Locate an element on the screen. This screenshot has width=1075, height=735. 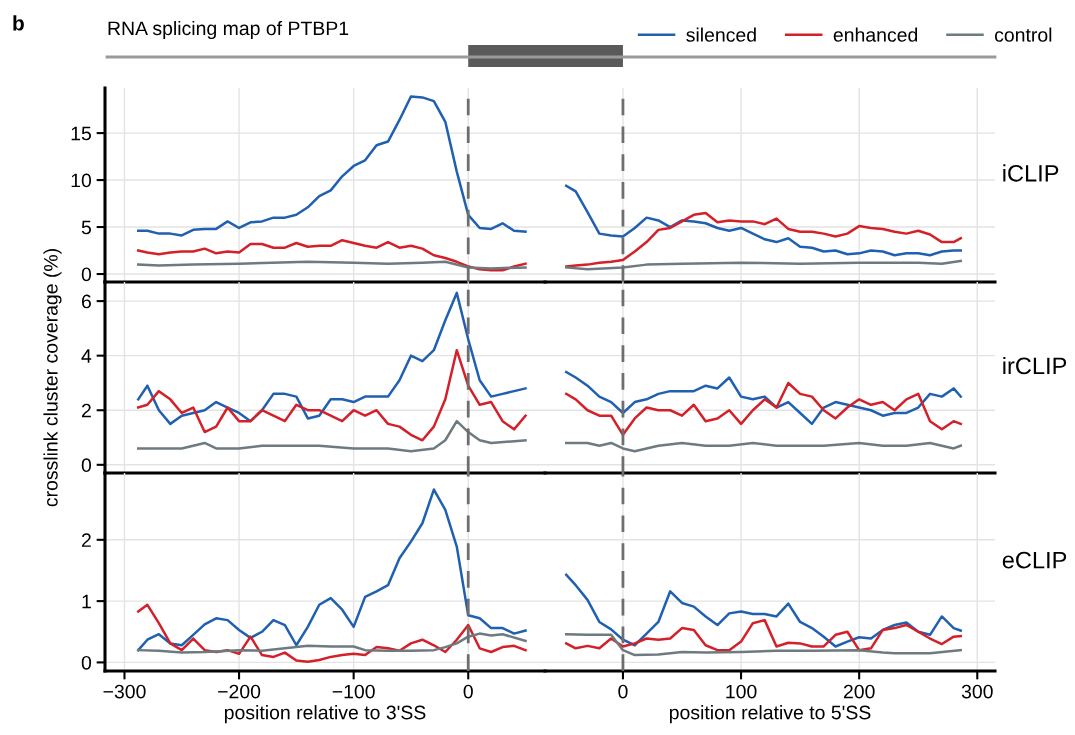
x-tick-label: −100 is located at coordinates (353, 691).